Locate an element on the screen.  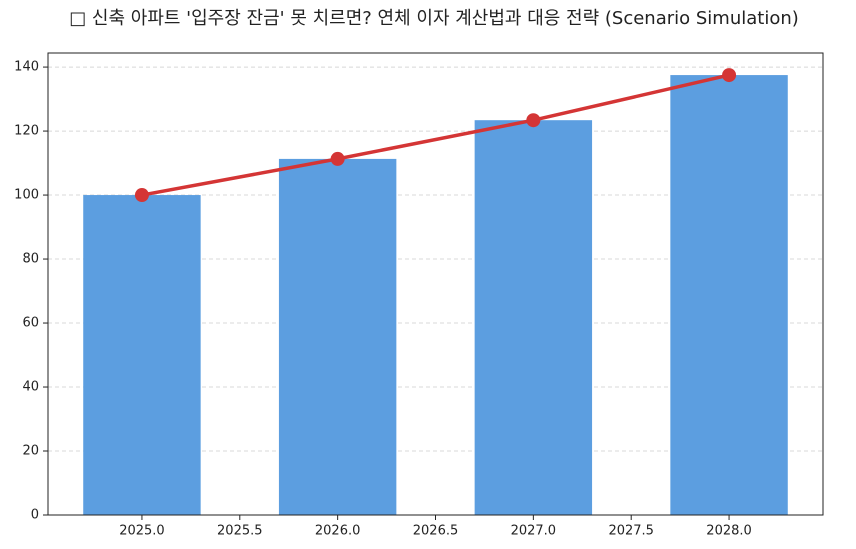
x-tick-label: 2026.0 is located at coordinates (338, 531).